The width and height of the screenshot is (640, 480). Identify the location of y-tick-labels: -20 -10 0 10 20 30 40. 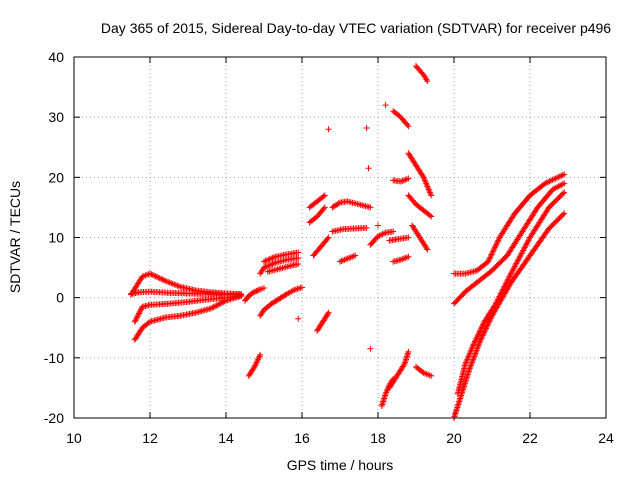
(54, 237).